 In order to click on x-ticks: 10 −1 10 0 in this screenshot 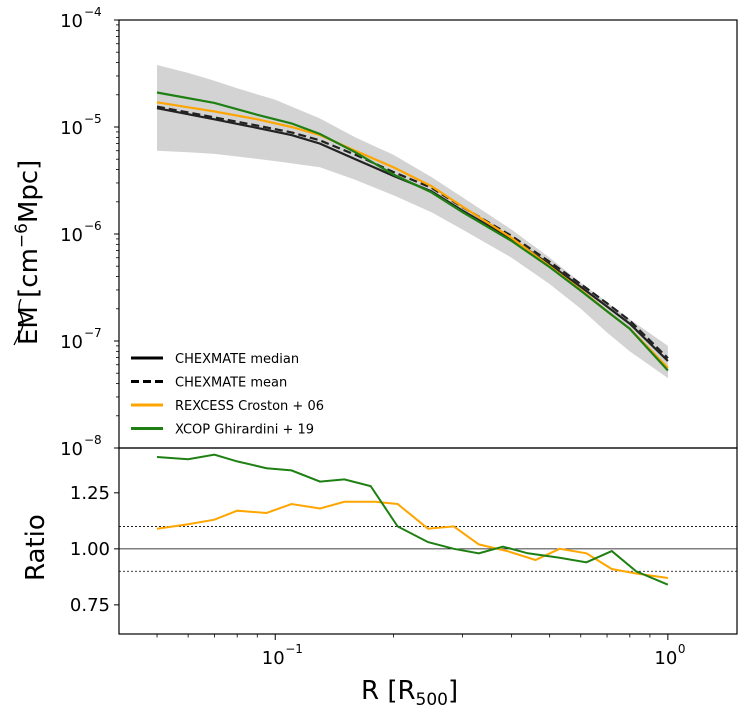, I will do `click(421, 651)`.